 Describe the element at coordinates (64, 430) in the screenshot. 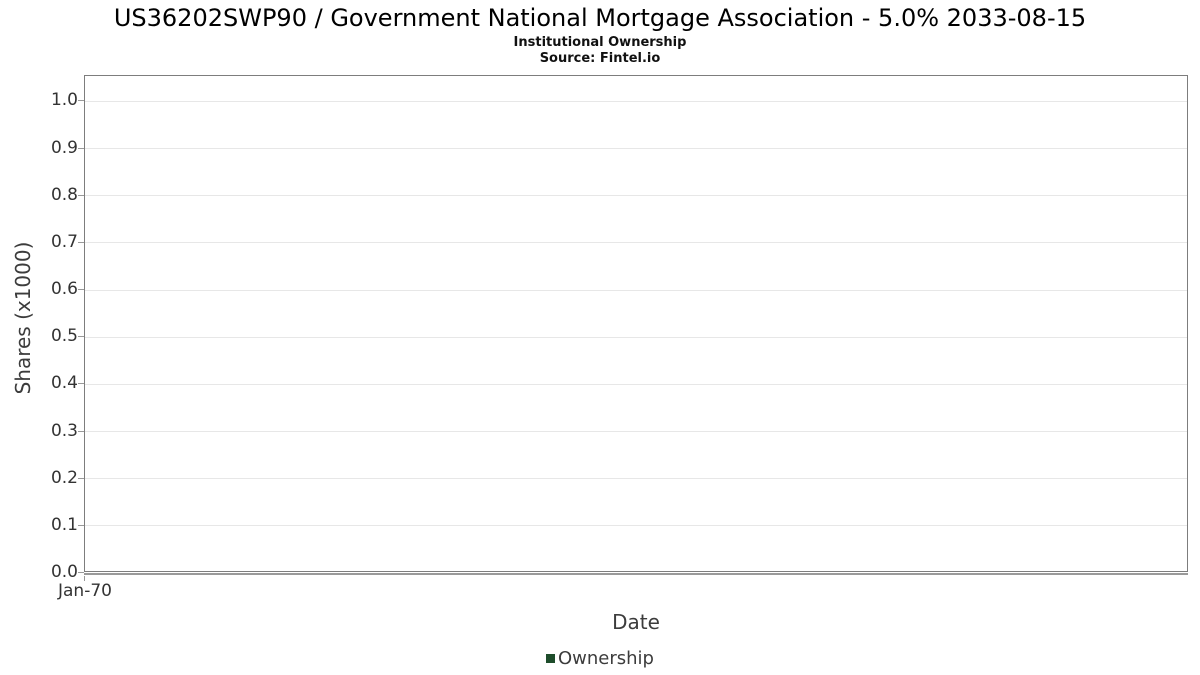

I see `y-tick-label: 0.3` at that location.